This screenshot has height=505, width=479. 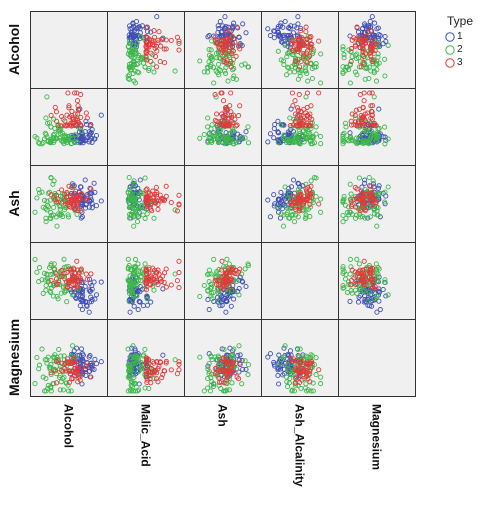 I want to click on panel-alcohol-vs-alcohol, so click(x=69, y=50).